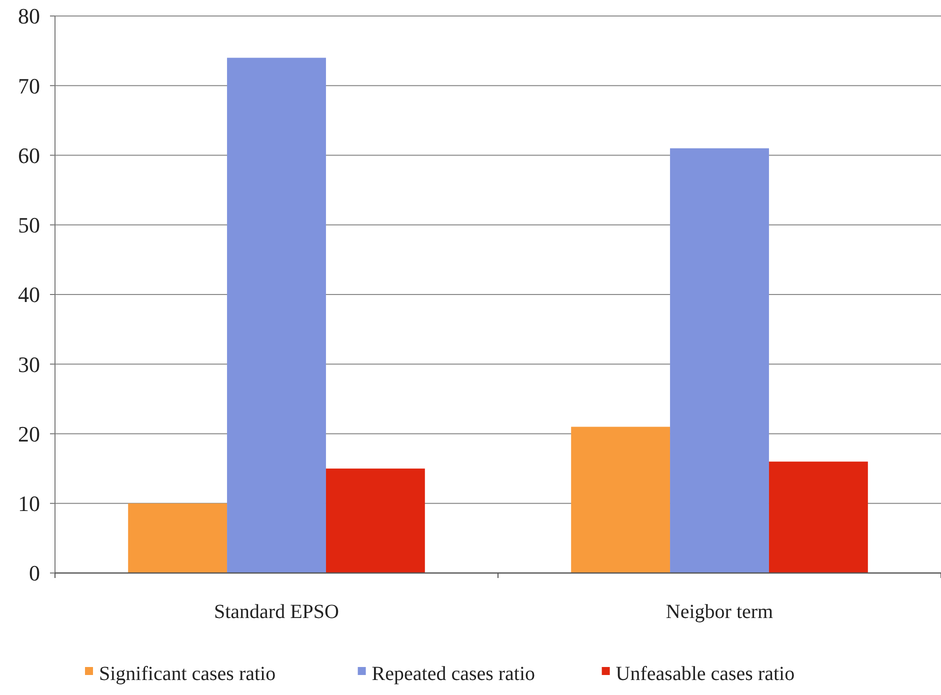  Describe the element at coordinates (720, 612) in the screenshot. I see `x-tick-label: Neigbor term` at that location.